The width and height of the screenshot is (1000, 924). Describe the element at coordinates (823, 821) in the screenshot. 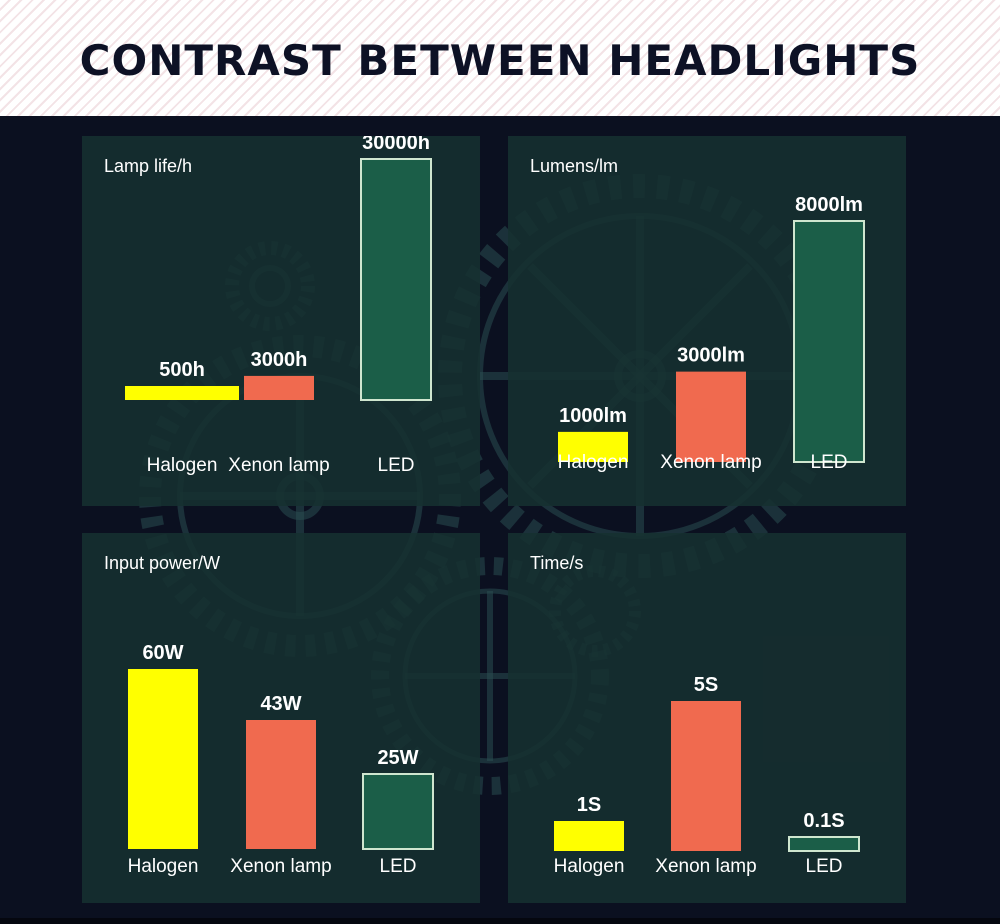

I see `bar-value-label: 0.1S` at that location.